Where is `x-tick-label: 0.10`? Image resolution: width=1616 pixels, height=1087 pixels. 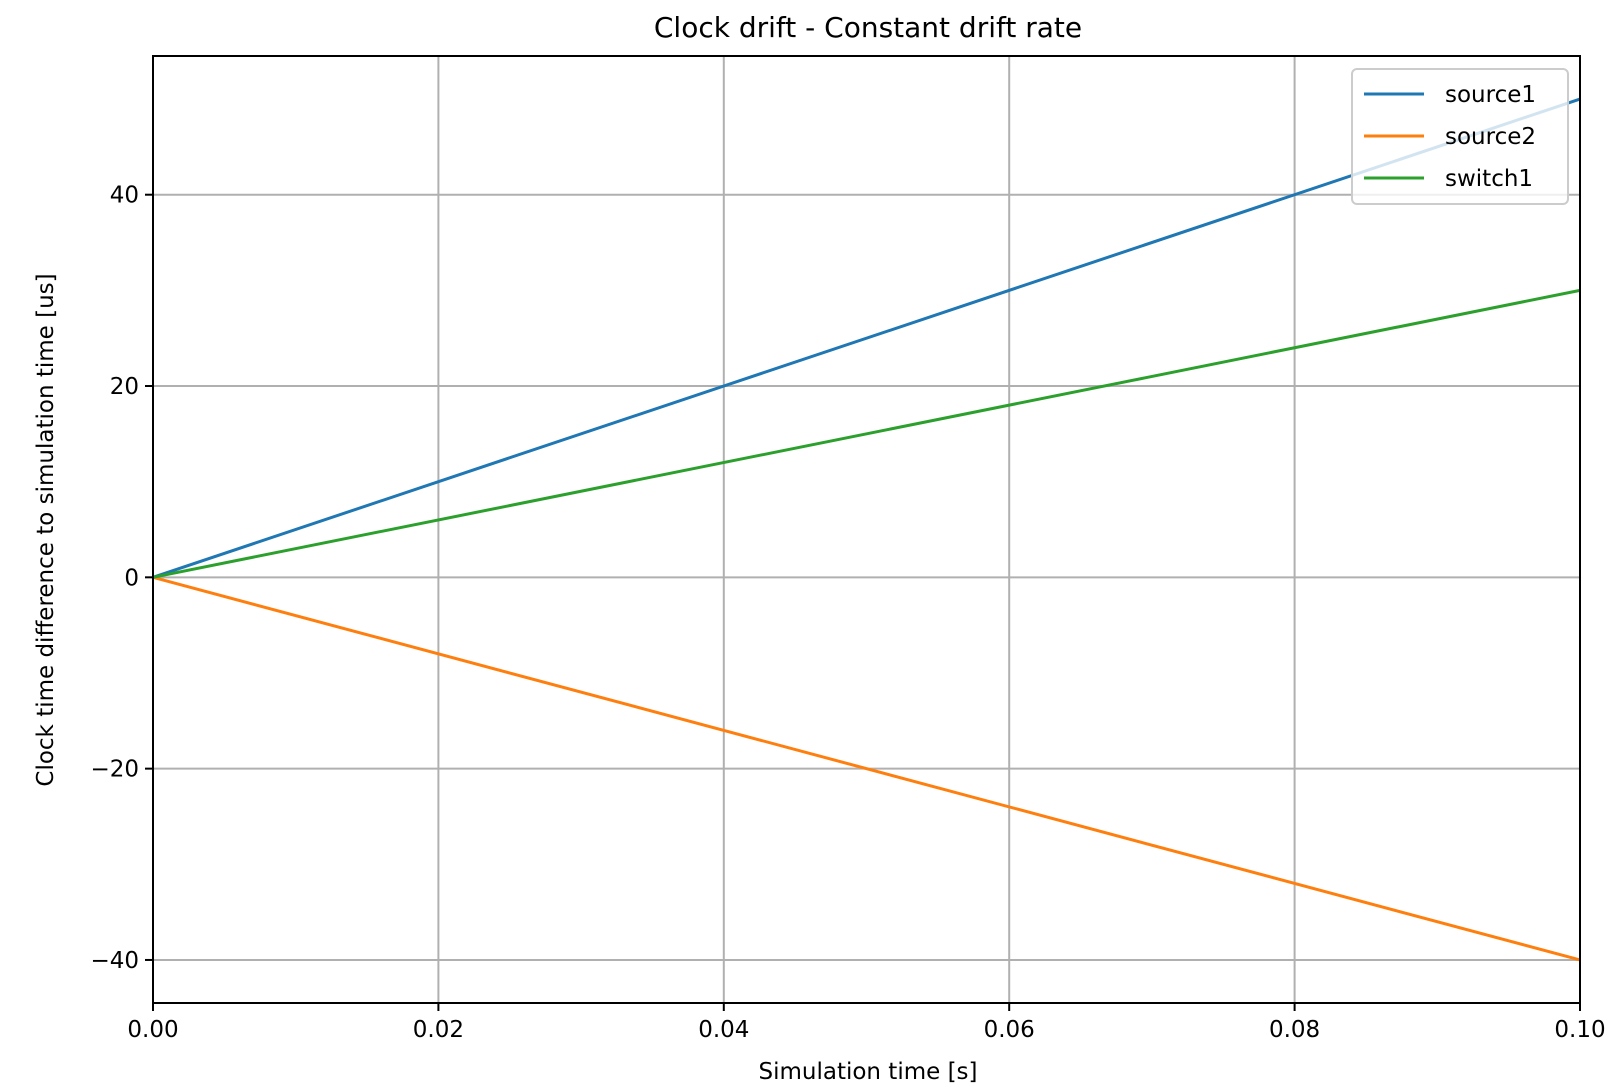
x-tick-label: 0.10 is located at coordinates (1579, 1030).